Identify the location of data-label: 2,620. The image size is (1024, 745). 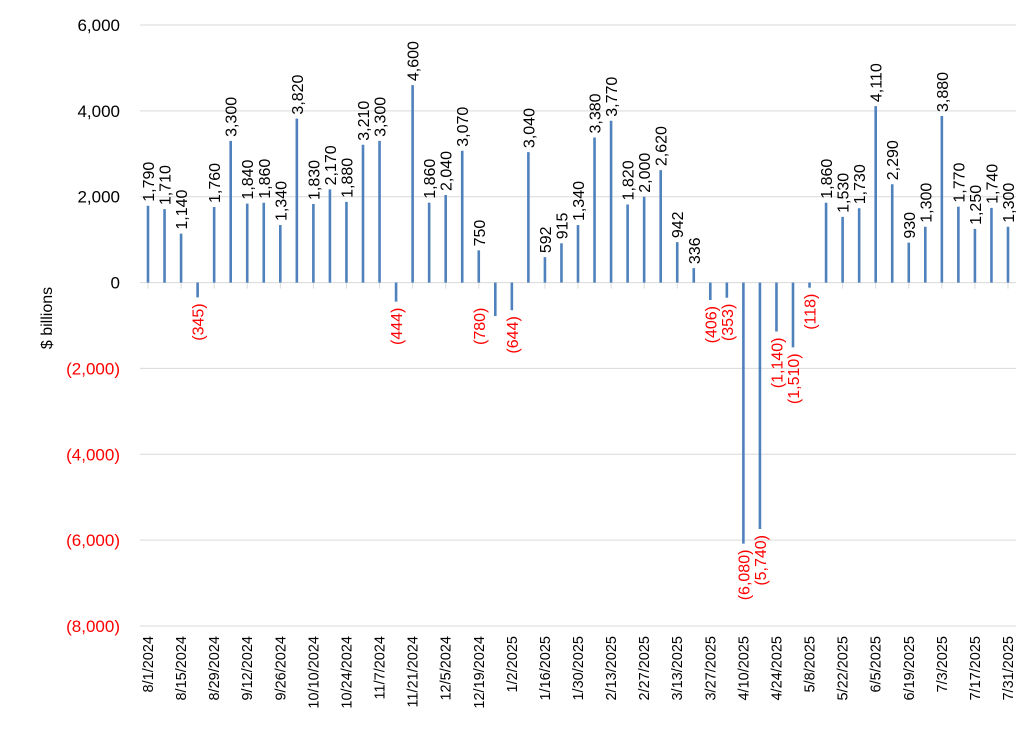
(662, 146).